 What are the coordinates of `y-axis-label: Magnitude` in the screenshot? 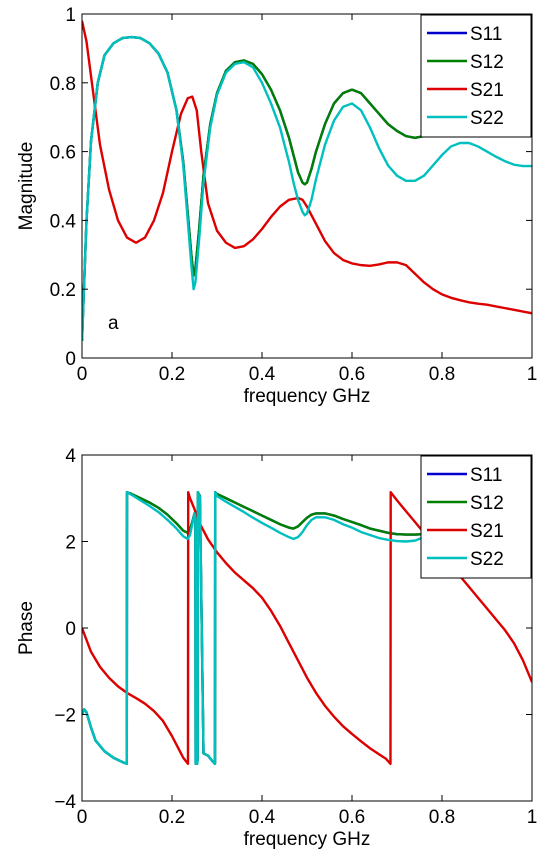 It's located at (26, 186).